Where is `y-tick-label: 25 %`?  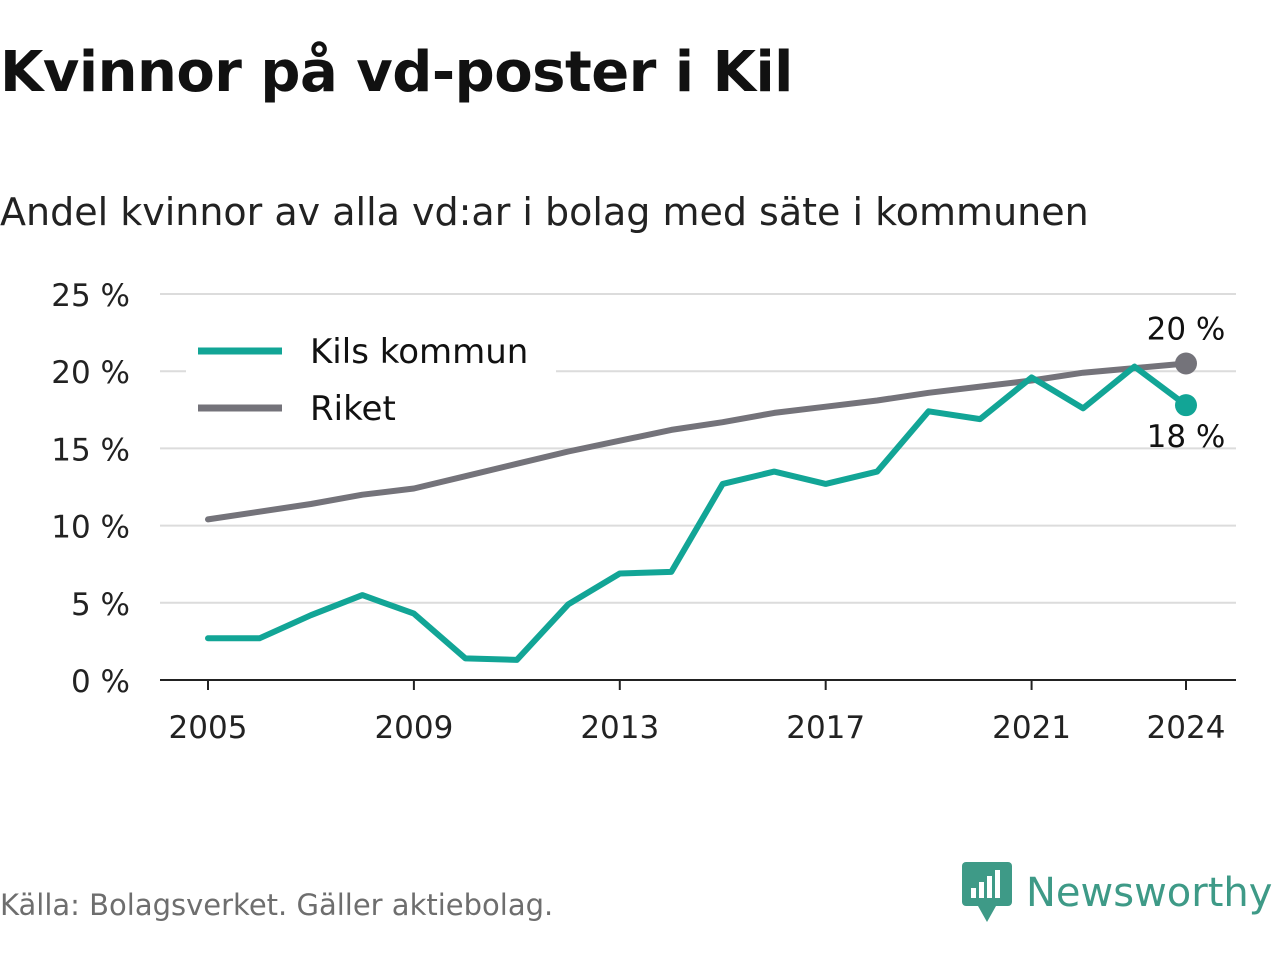 y-tick-label: 25 % is located at coordinates (90, 296).